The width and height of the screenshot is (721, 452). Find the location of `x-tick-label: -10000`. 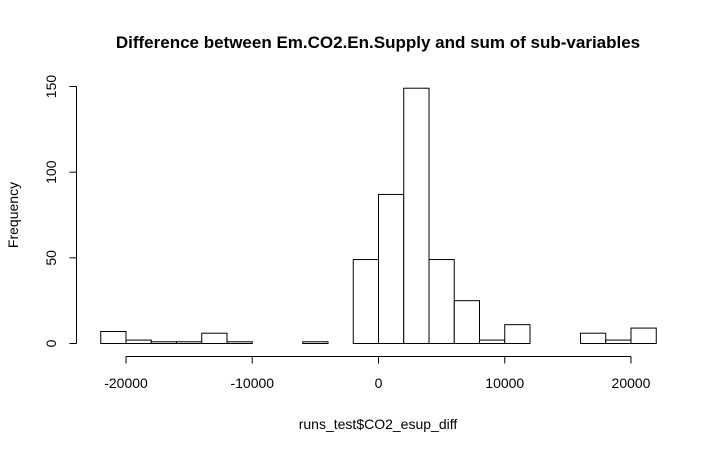

x-tick-label: -10000 is located at coordinates (252, 383).